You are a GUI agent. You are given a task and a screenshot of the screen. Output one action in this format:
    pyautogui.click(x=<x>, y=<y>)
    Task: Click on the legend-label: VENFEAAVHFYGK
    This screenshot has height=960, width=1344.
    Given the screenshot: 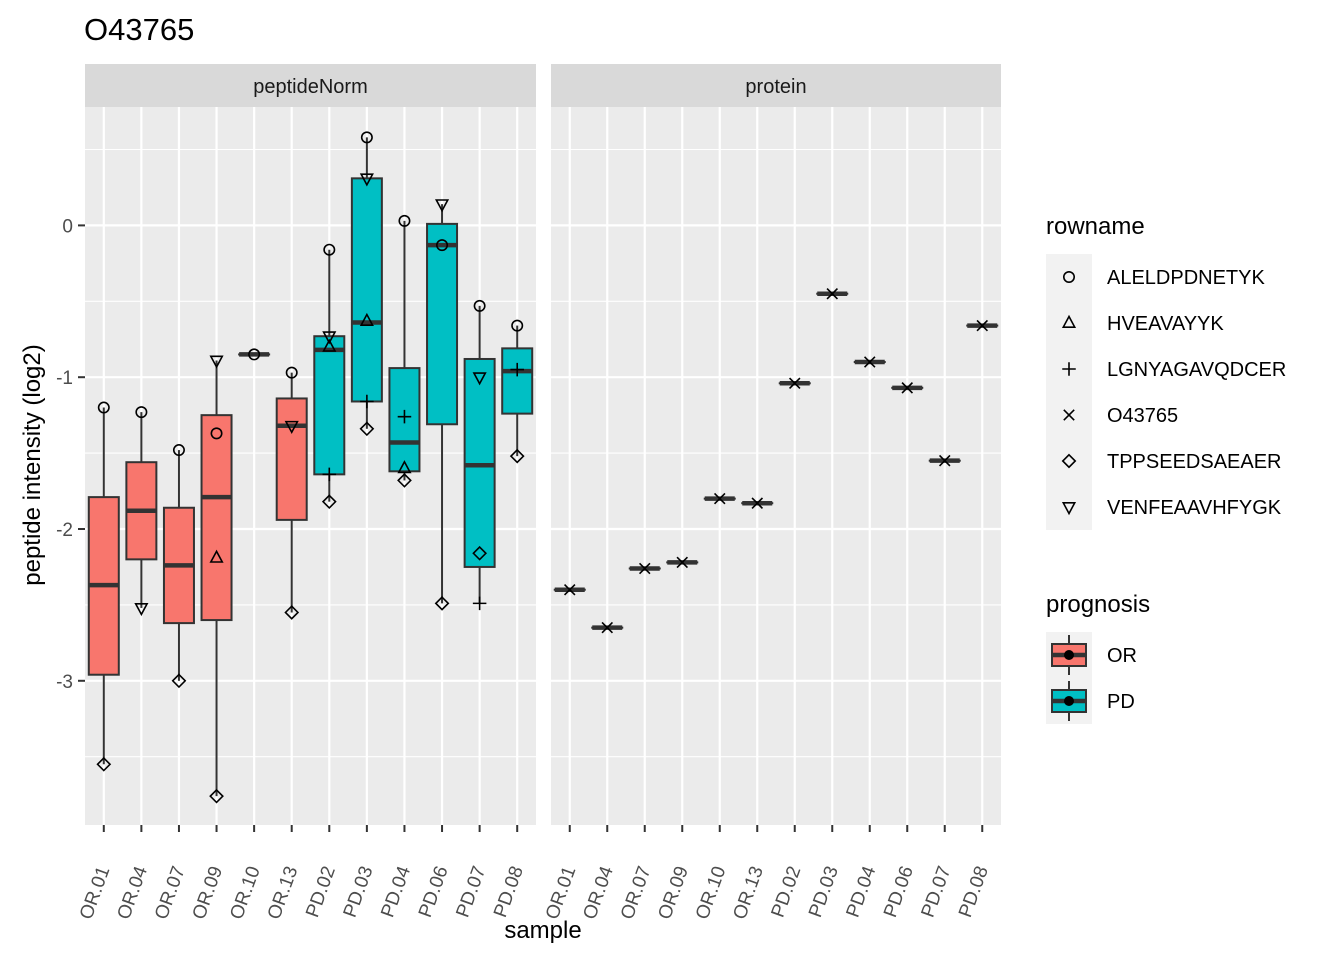 What is the action you would take?
    pyautogui.click(x=1194, y=508)
    